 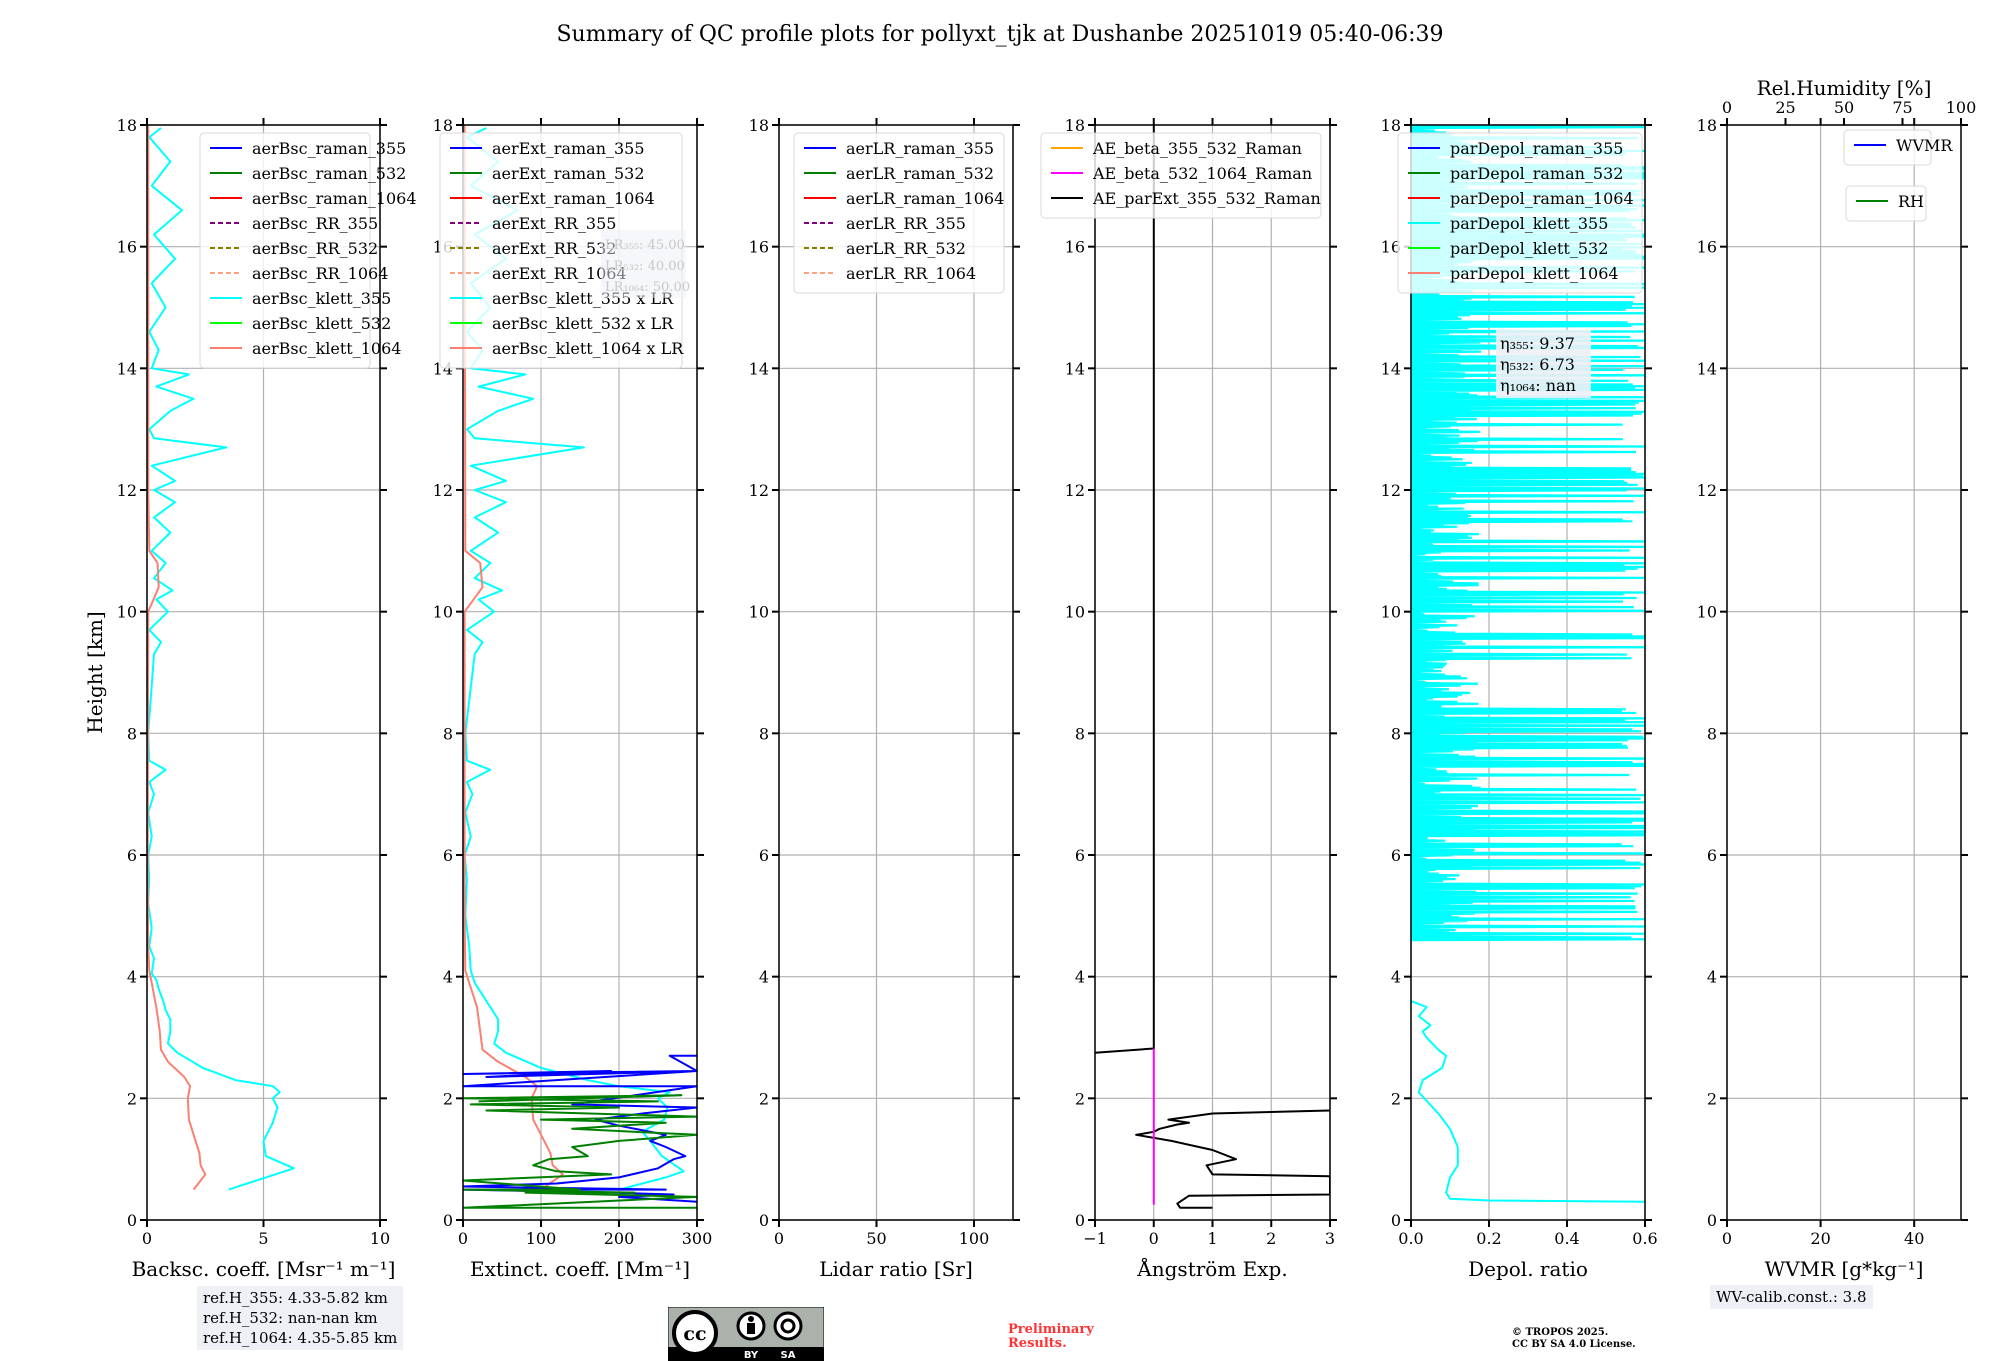 What do you see at coordinates (1536, 148) in the screenshot?
I see `legend-label: parDepol_raman_355` at bounding box center [1536, 148].